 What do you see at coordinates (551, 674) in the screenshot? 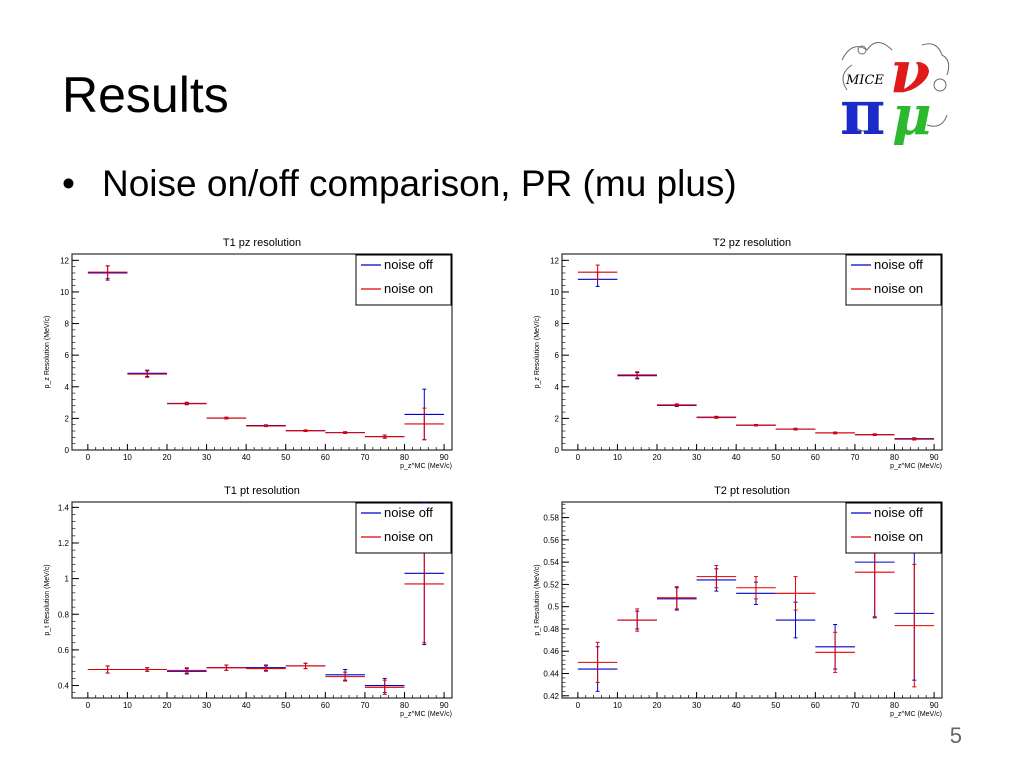
I see `y-tick-label: 0.44` at bounding box center [551, 674].